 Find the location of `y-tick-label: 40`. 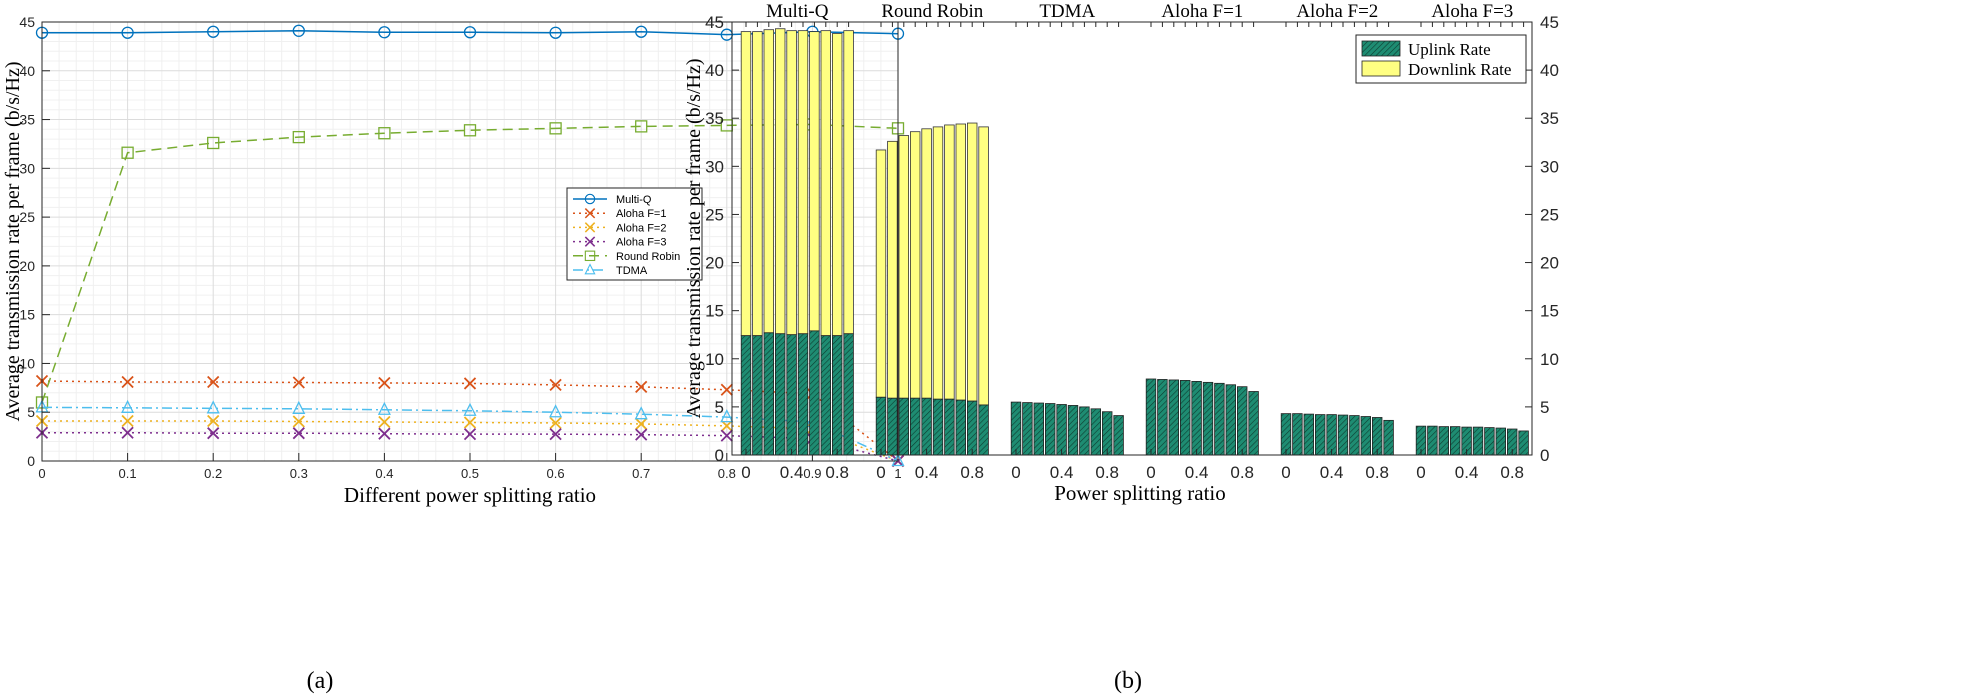

y-tick-label: 40 is located at coordinates (714, 70).